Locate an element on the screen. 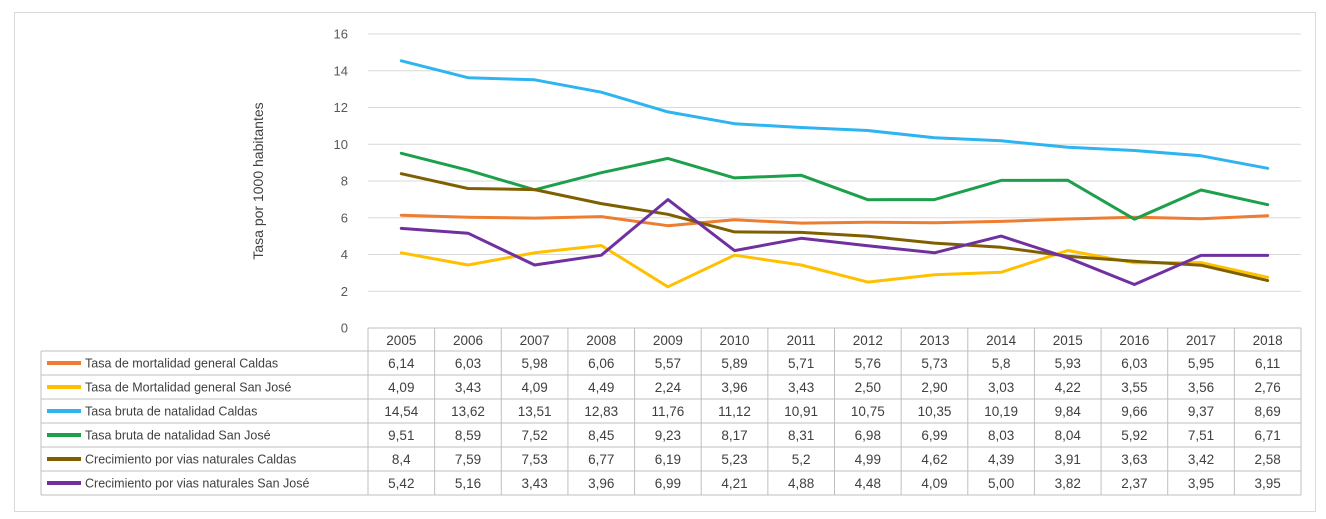 The image size is (1326, 519). data-label: 12,83 is located at coordinates (601, 411).